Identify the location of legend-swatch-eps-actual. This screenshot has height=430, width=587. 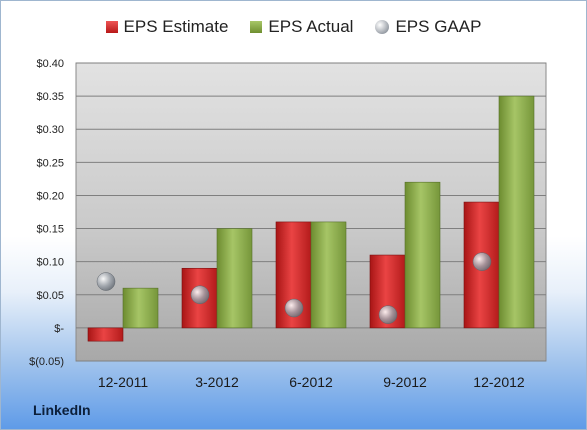
(256, 27).